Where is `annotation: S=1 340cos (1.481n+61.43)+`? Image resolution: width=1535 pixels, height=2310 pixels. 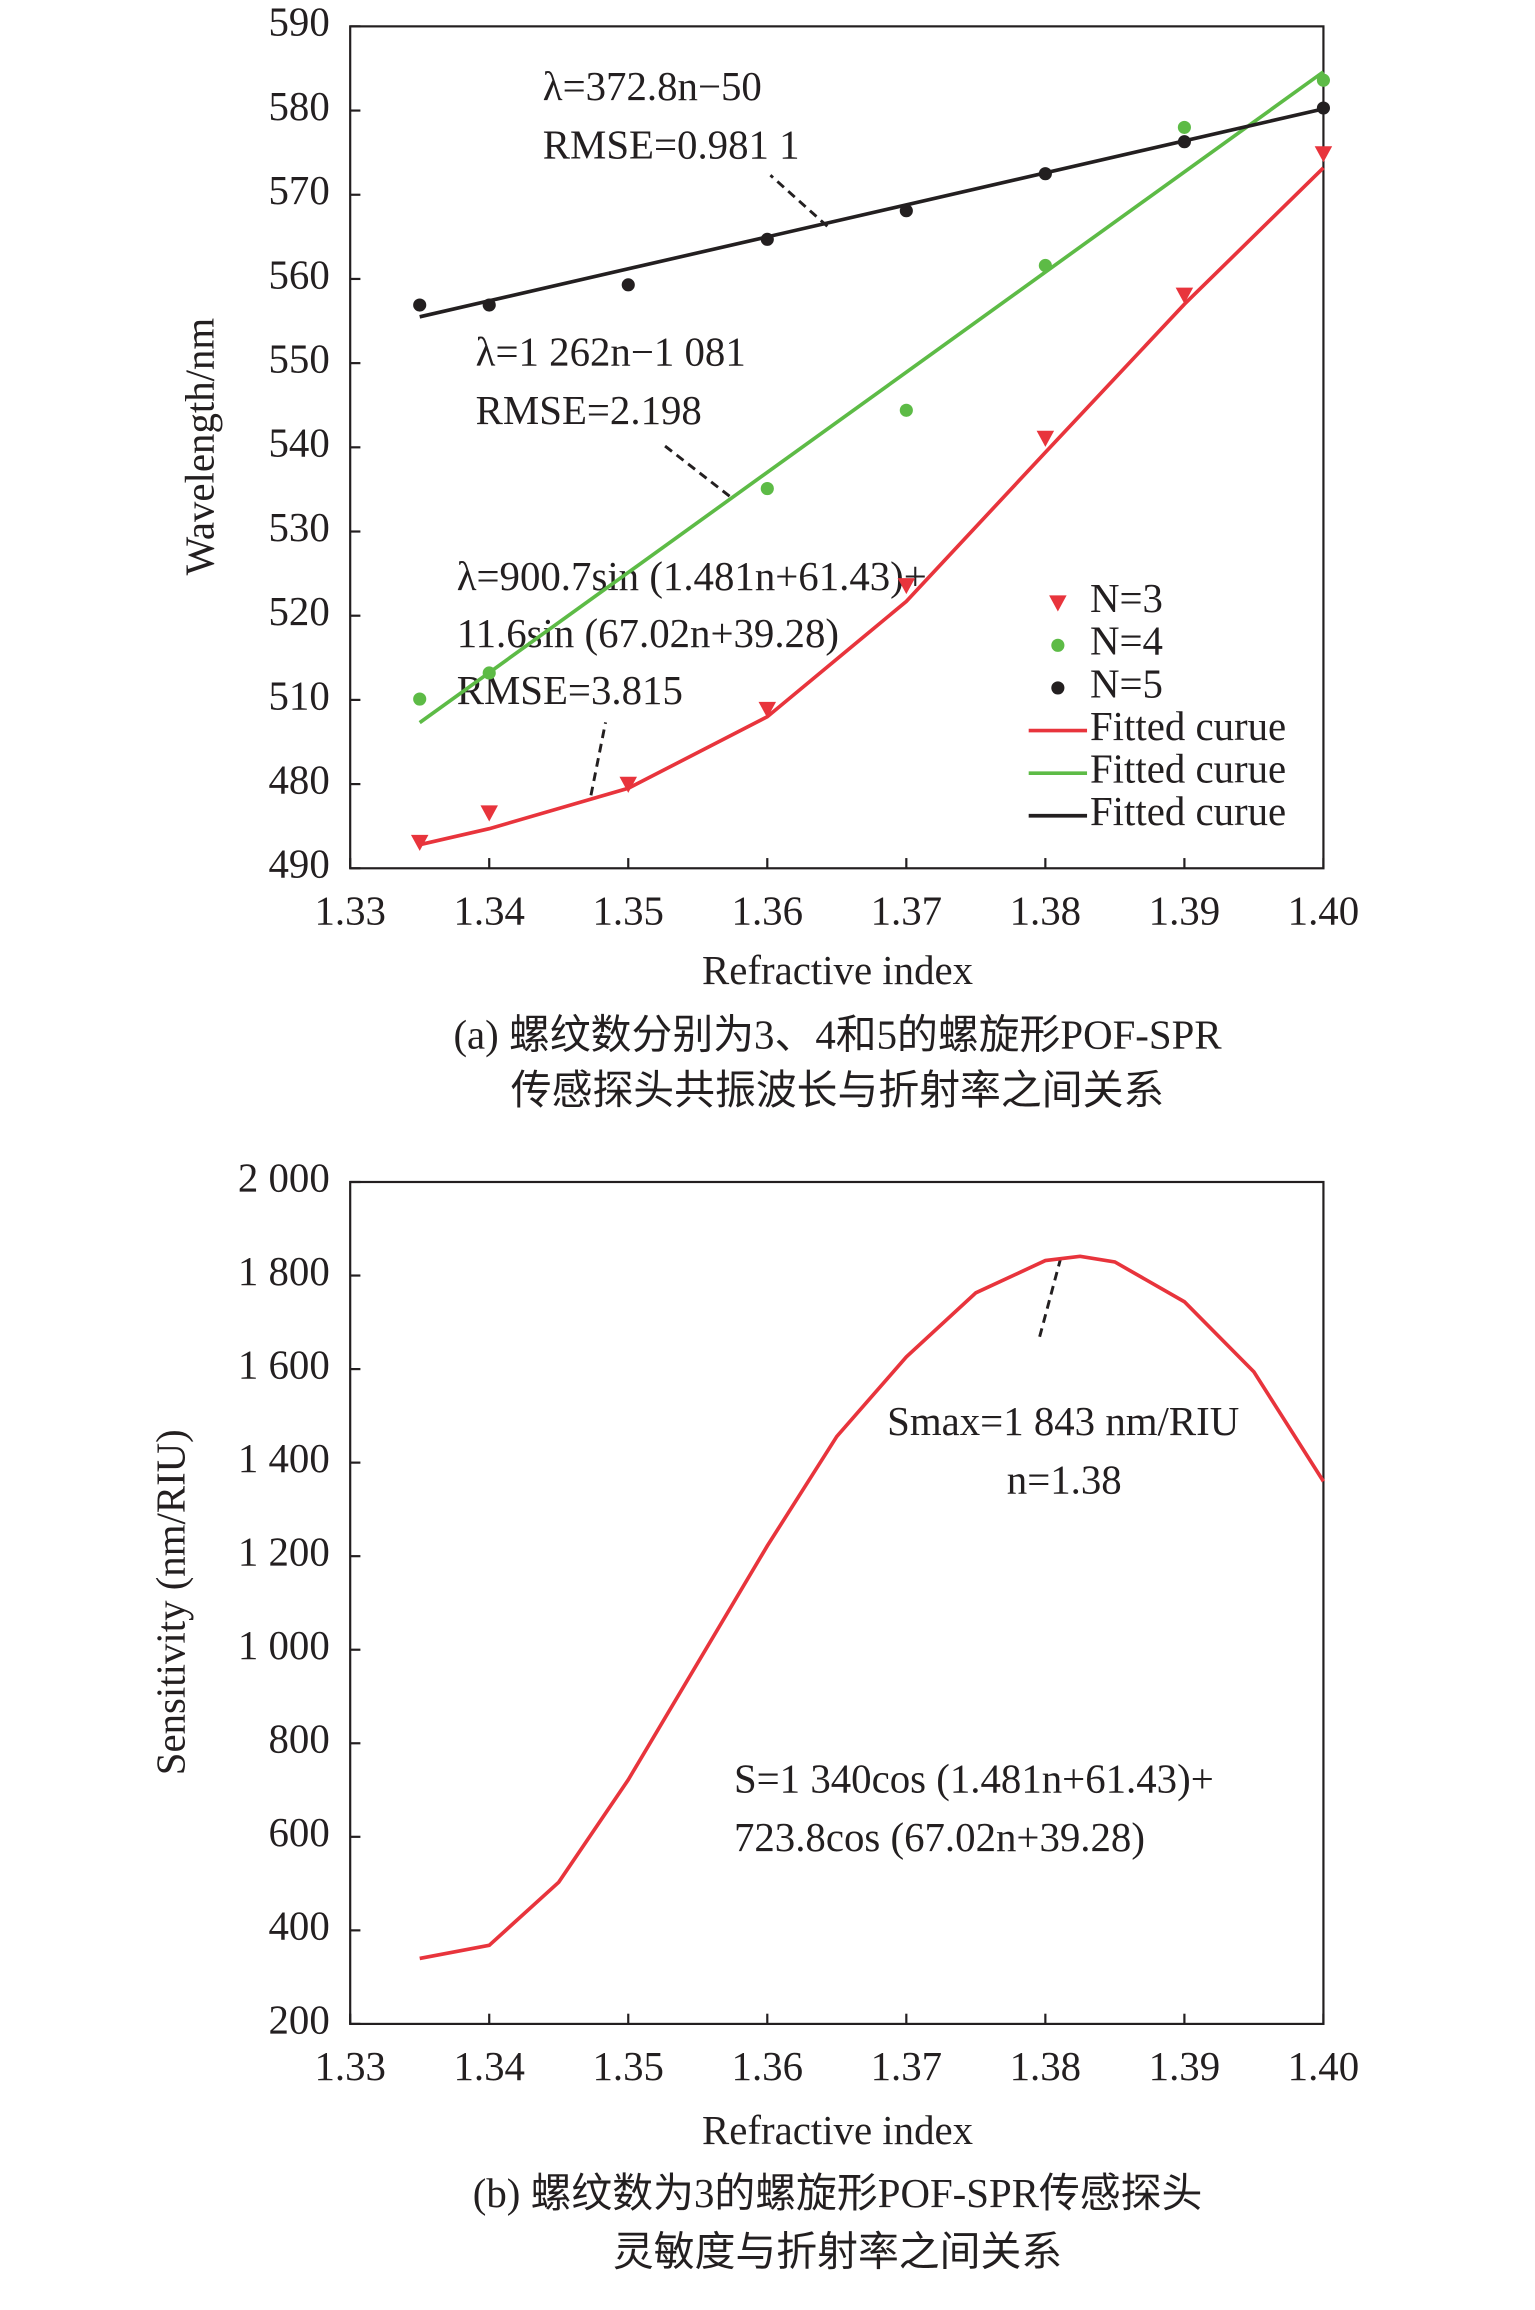
annotation: S=1 340cos (1.481n+61.43)+ is located at coordinates (974, 1779).